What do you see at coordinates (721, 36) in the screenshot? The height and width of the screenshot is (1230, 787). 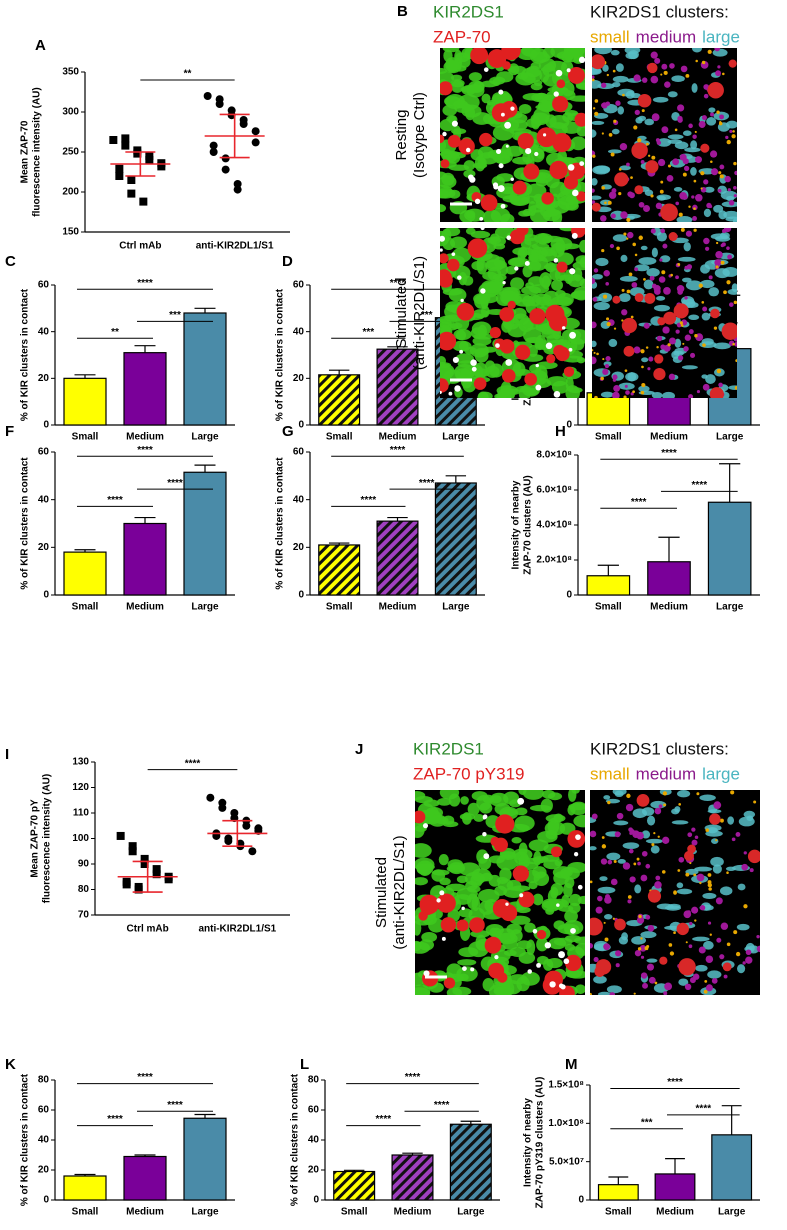 I see `legend-text: large` at bounding box center [721, 36].